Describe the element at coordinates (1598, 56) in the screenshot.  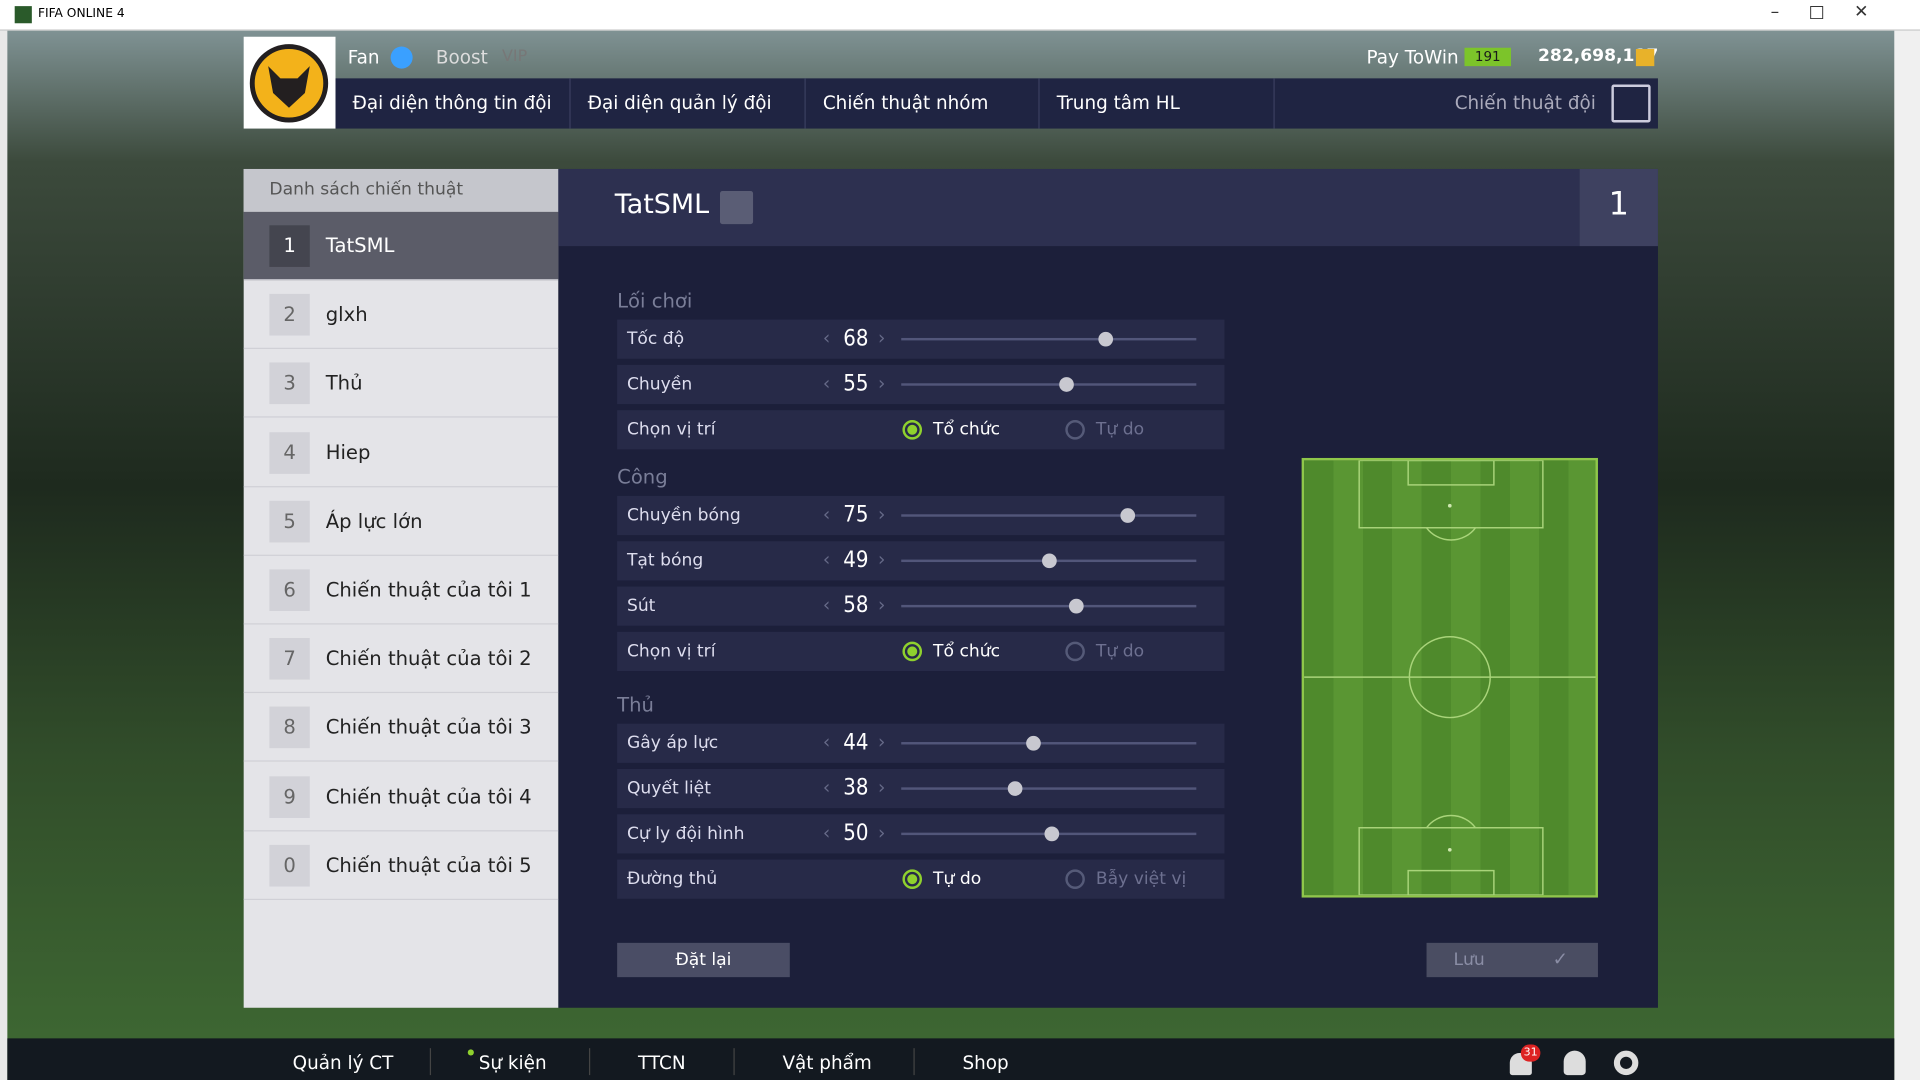
I see `coins: 282,698,117` at that location.